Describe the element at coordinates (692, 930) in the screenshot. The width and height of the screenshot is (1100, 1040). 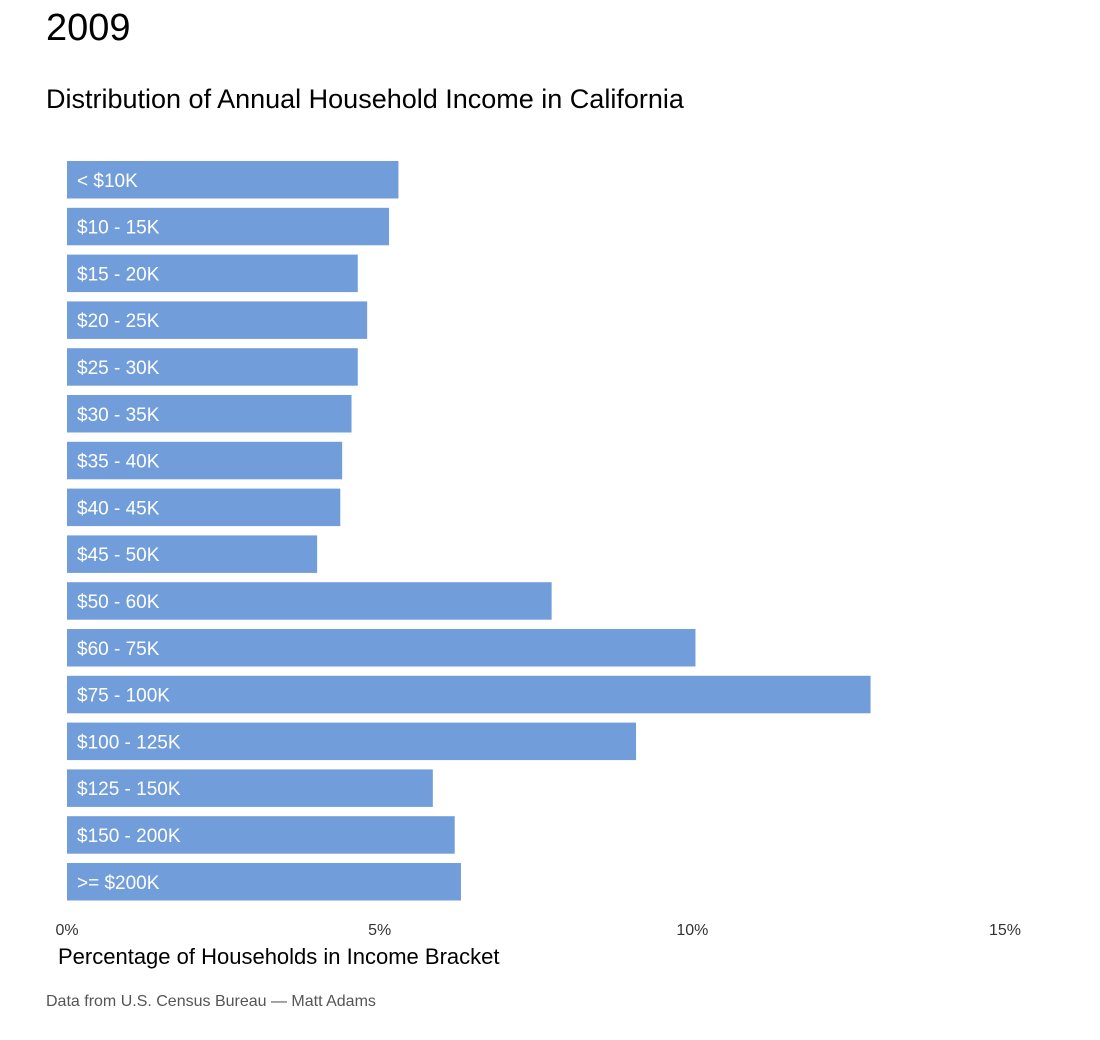
I see `x-tick-label: 10%` at that location.